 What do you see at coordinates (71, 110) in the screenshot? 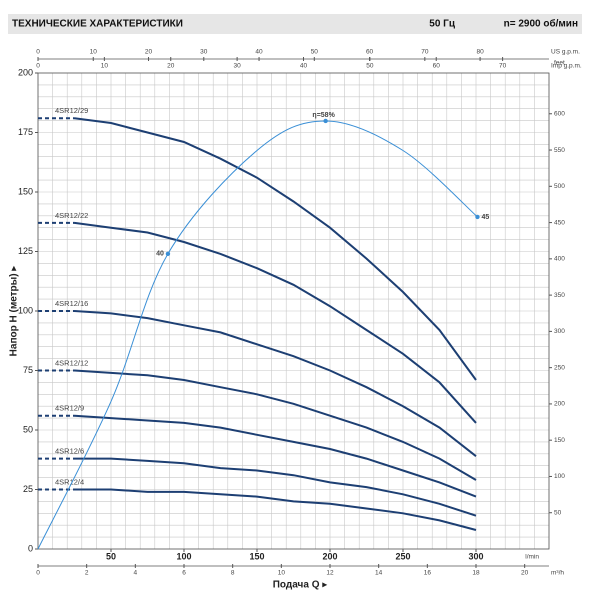
I see `series-label: 4SR12/29` at bounding box center [71, 110].